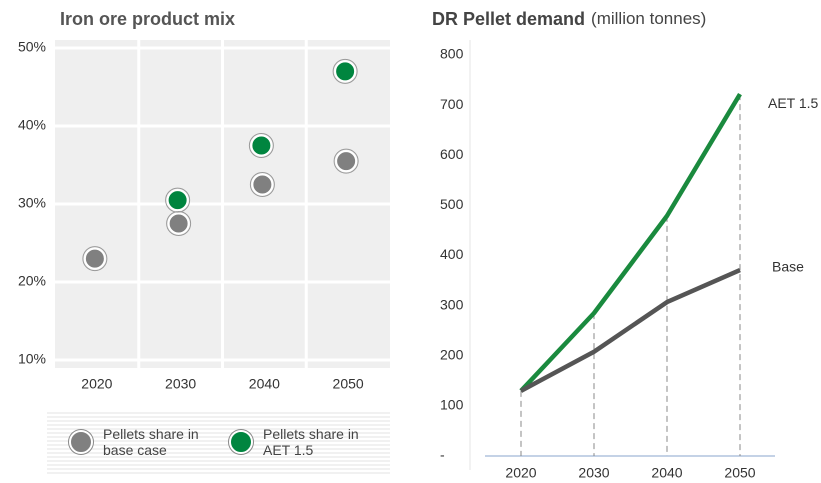 The image size is (821, 483). Describe the element at coordinates (452, 254) in the screenshot. I see `y-tick-label: 400` at that location.